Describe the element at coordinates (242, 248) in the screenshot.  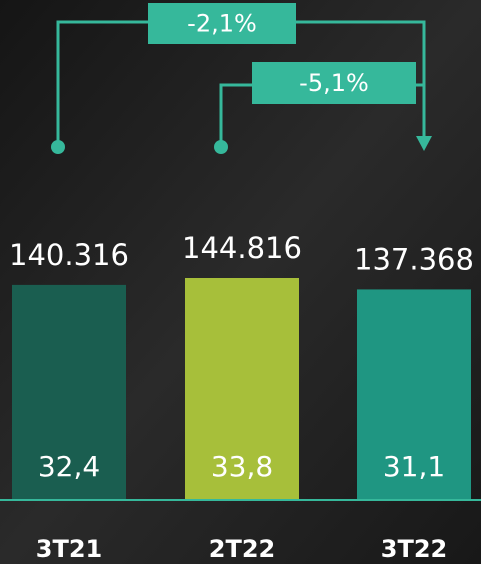
I see `value-label: 144.816` at that location.